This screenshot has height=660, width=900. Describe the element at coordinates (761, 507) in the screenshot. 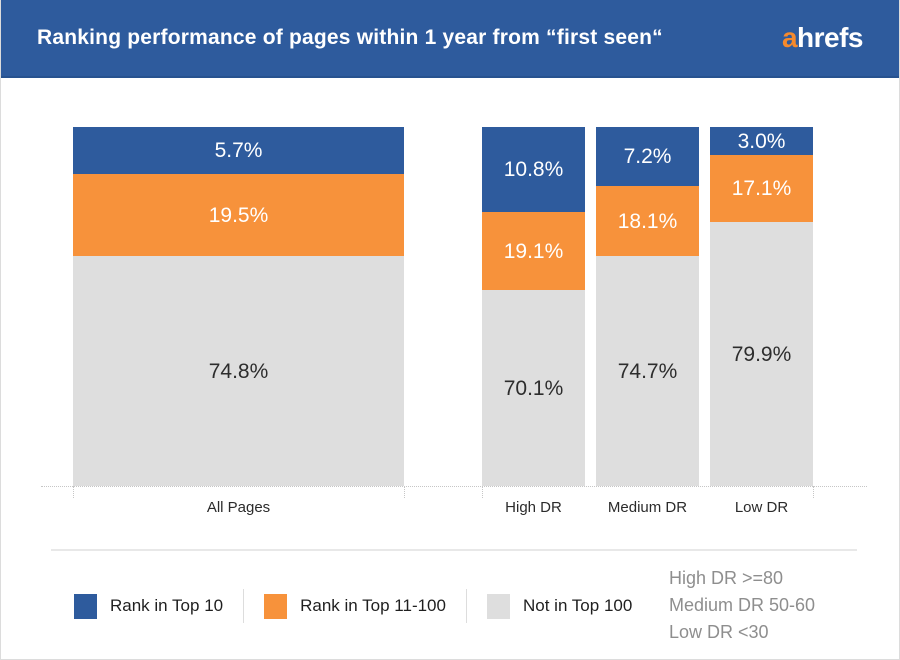

I see `axis-label-low-dr: Low DR` at that location.